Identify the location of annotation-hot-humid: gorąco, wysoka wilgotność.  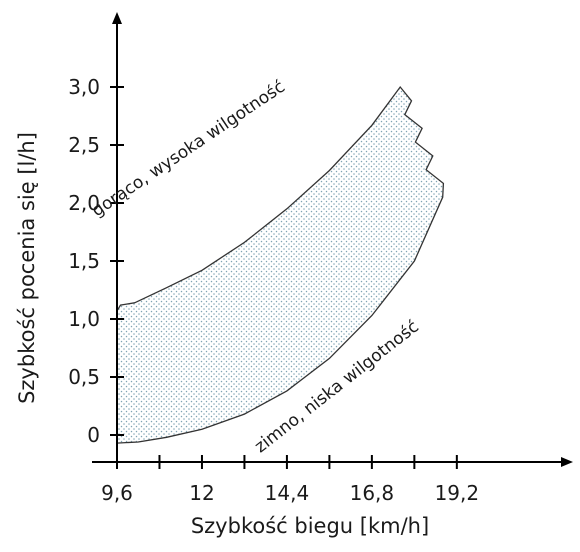
(188, 149).